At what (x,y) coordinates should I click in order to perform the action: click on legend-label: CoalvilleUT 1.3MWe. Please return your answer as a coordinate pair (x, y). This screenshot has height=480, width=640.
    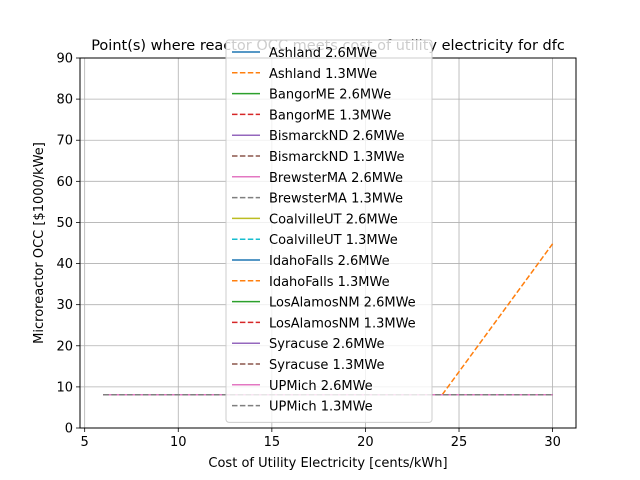
    Looking at the image, I should click on (333, 240).